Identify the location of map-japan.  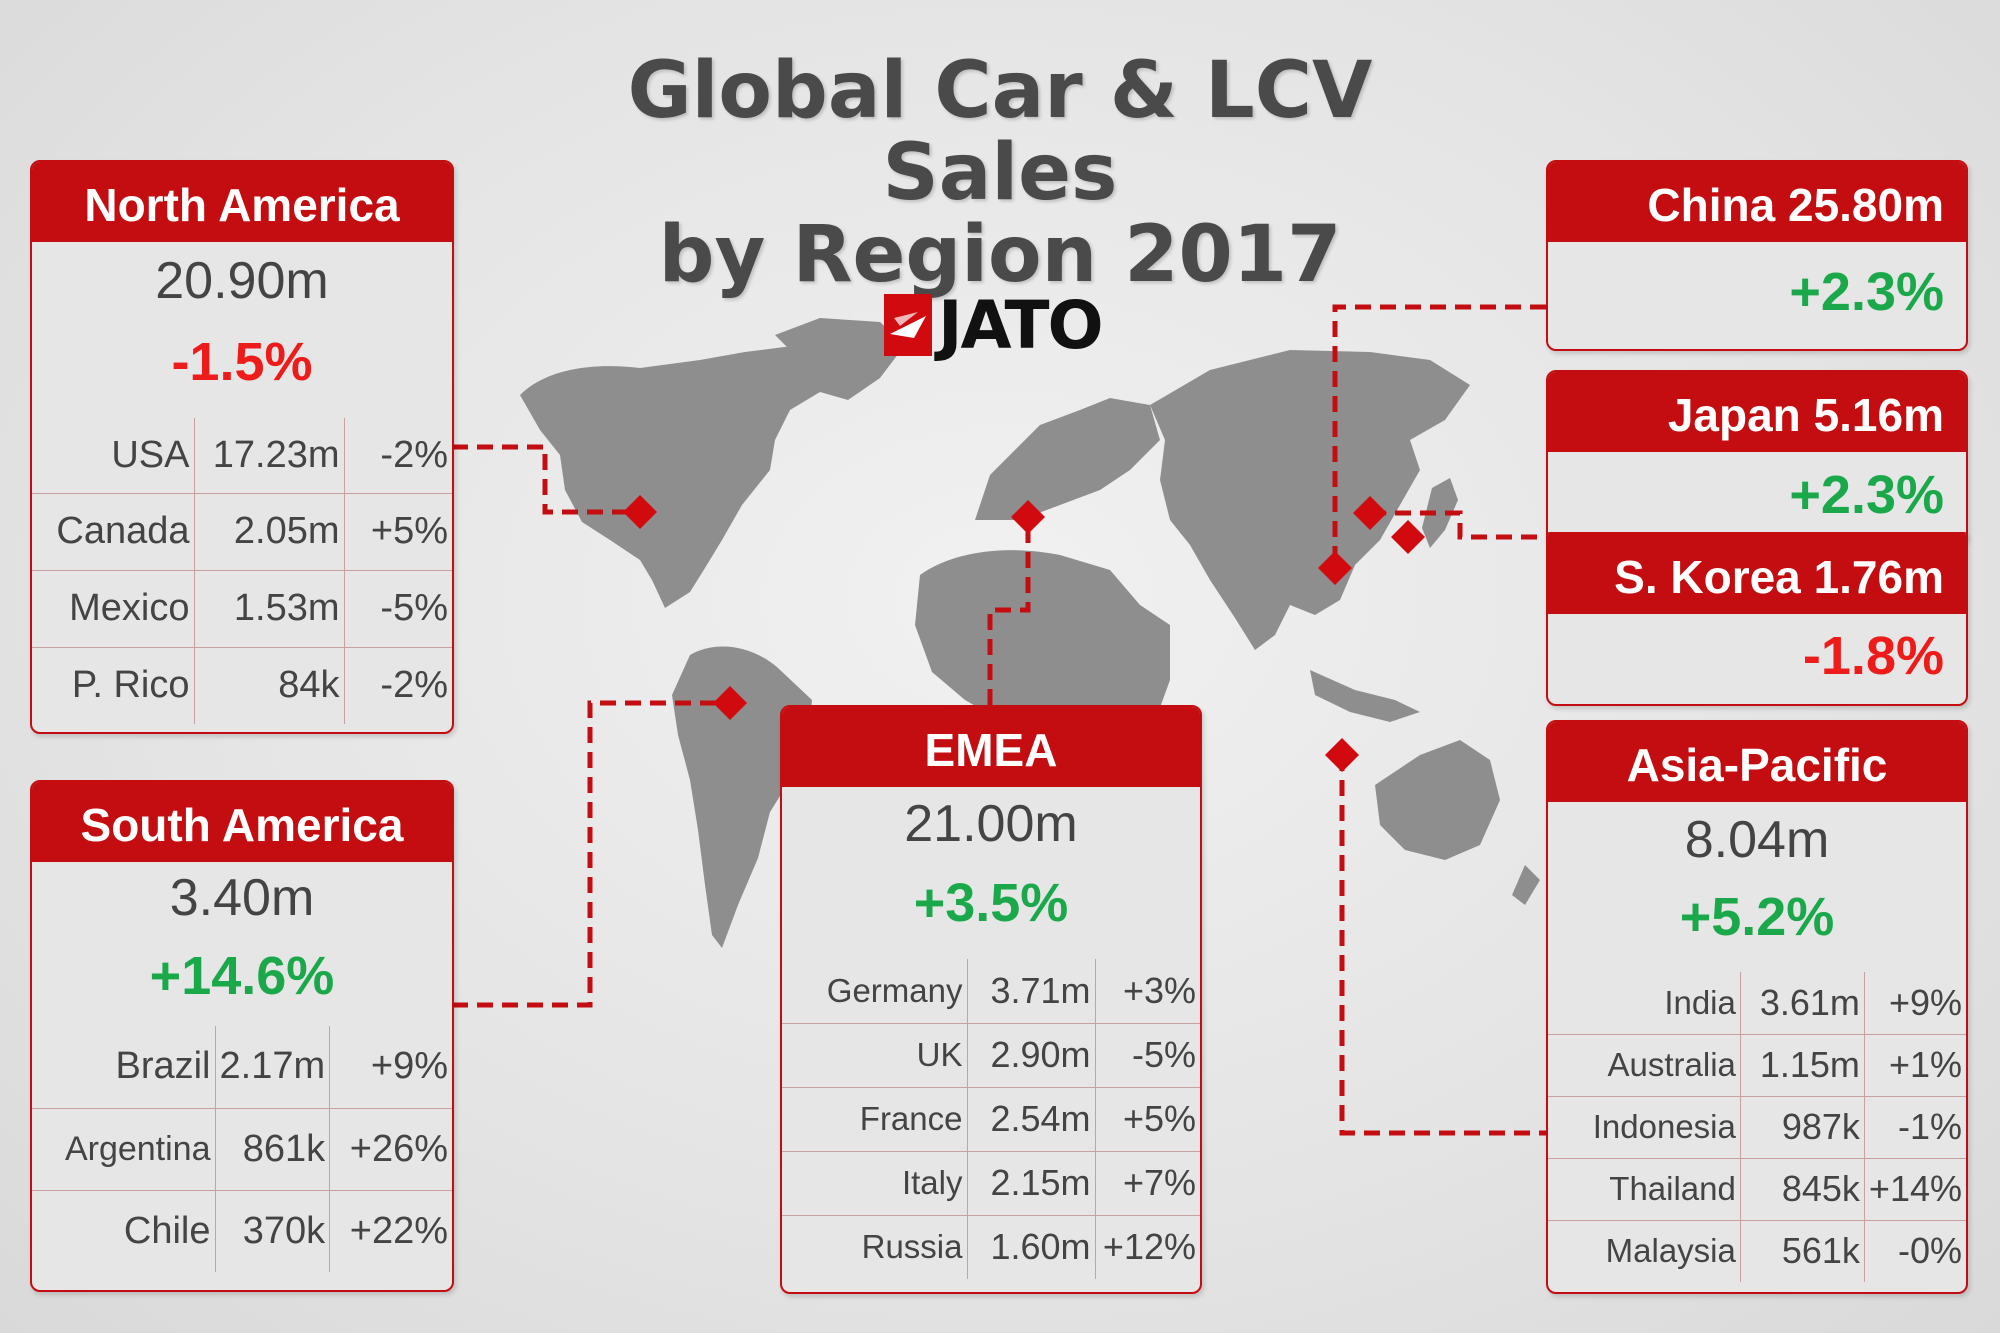
(1440, 513).